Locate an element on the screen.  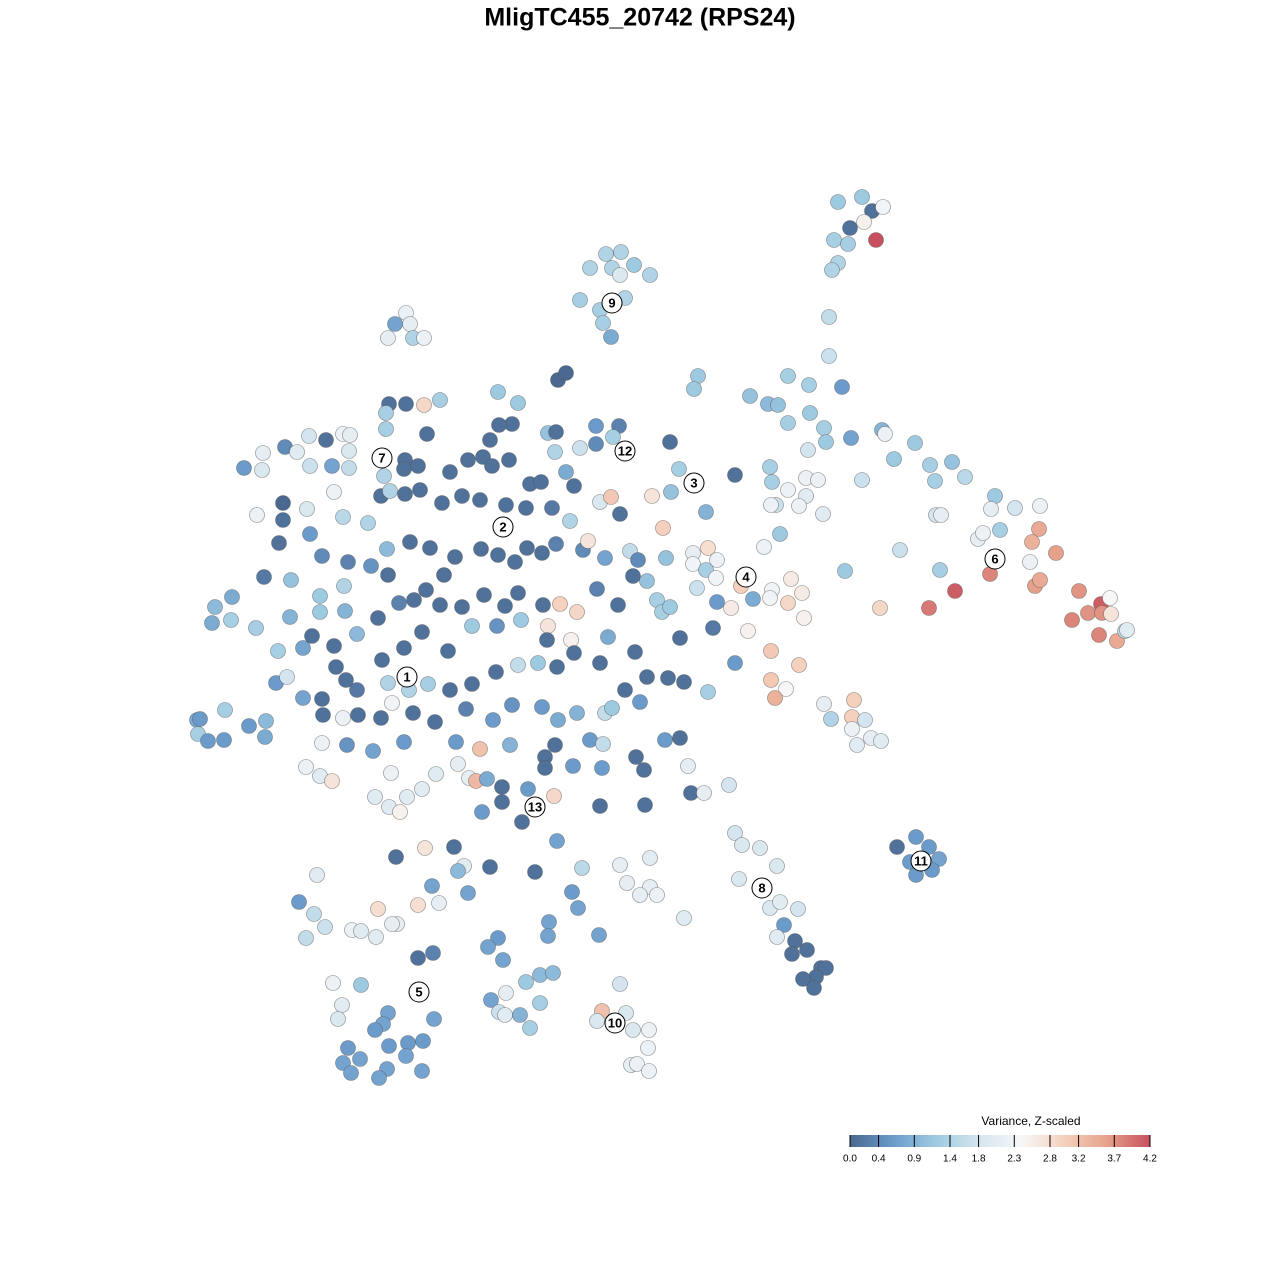
colorbar-tick-label: 1.4 is located at coordinates (950, 1159).